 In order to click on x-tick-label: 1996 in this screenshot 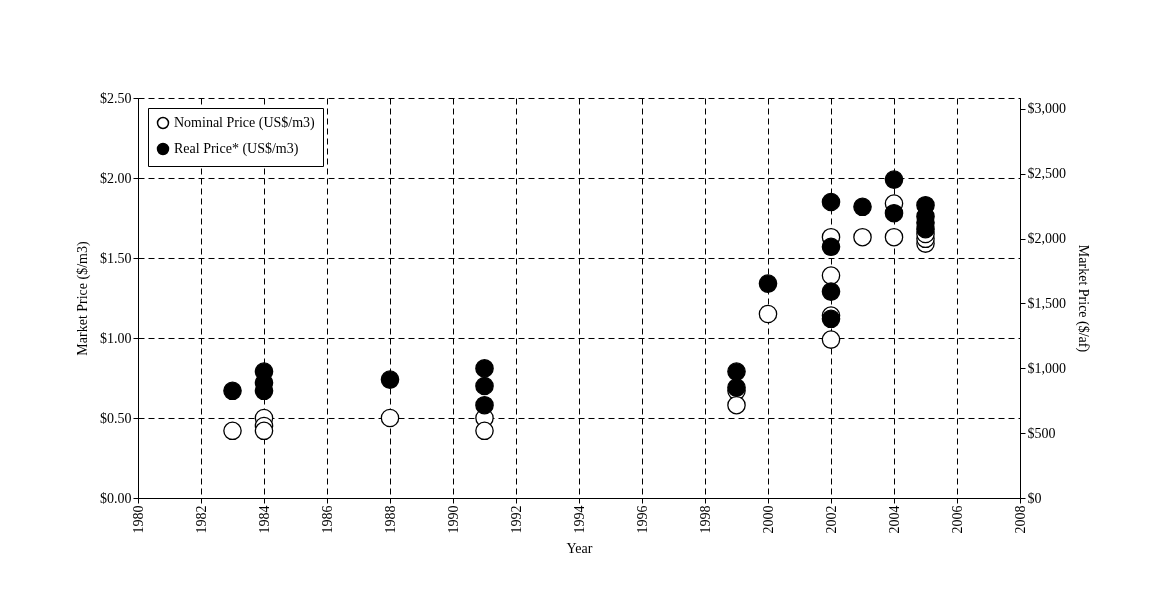, I will do `click(642, 519)`.